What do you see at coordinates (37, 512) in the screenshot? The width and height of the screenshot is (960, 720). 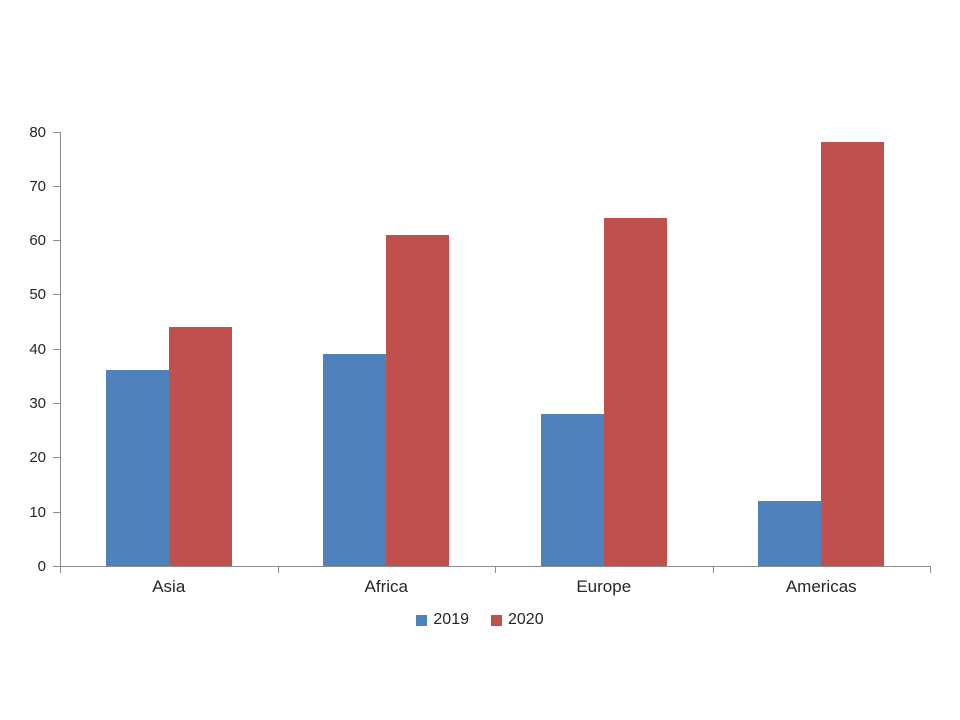 I see `y-axis-tick-label: 10` at bounding box center [37, 512].